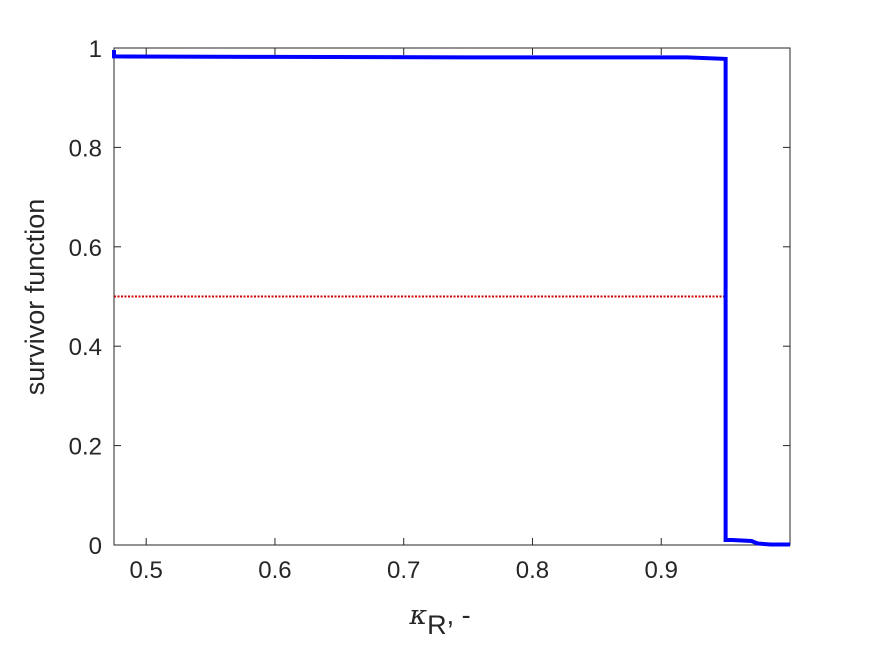  Describe the element at coordinates (85, 148) in the screenshot. I see `y-tick-label: 0.8` at that location.